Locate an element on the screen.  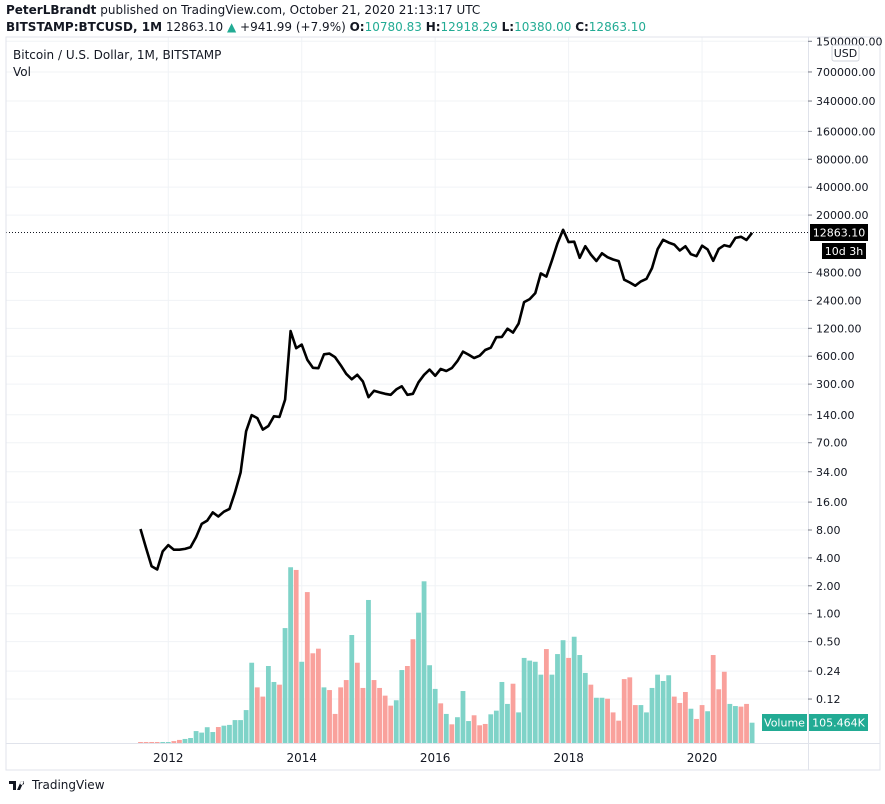
price-tick-label: 700000.00 is located at coordinates (846, 72).